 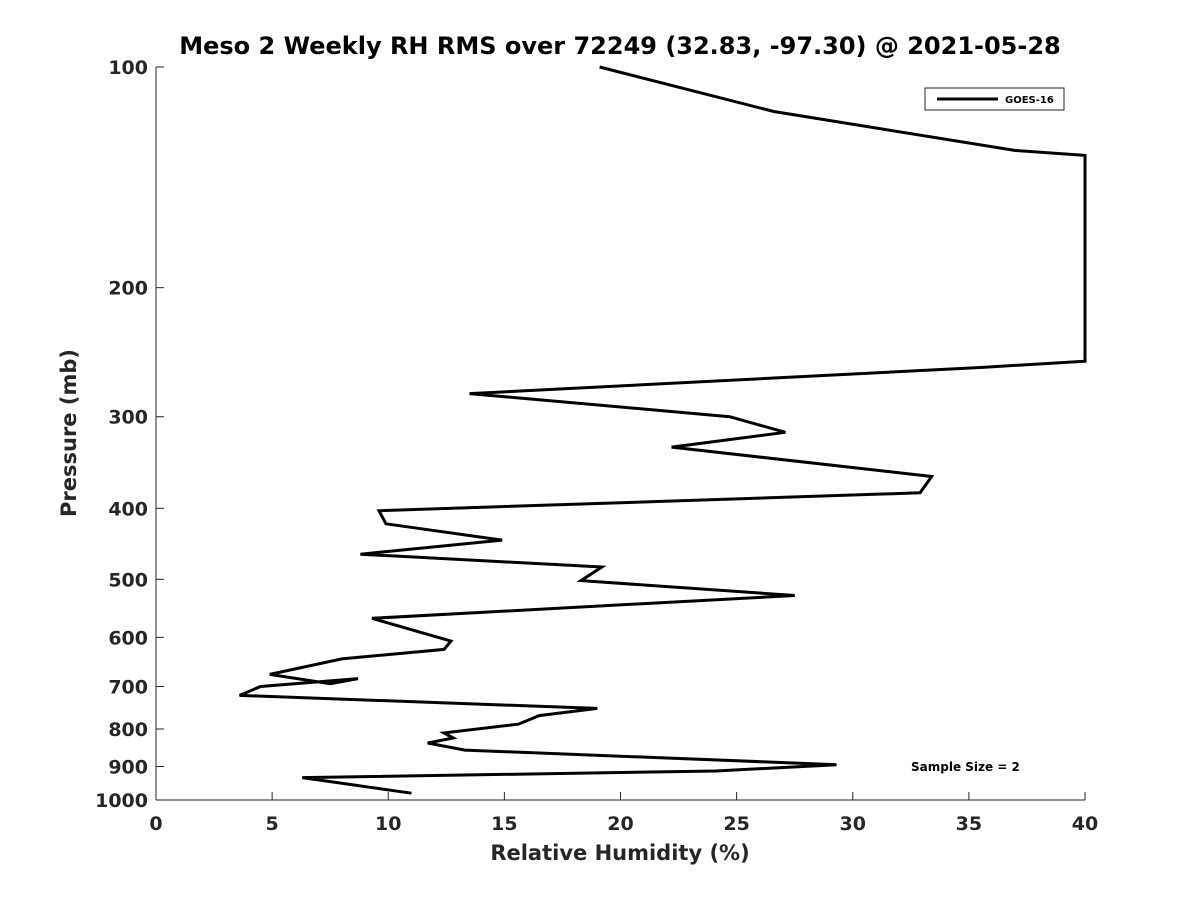 I want to click on x-tick-label: 15, so click(x=504, y=824).